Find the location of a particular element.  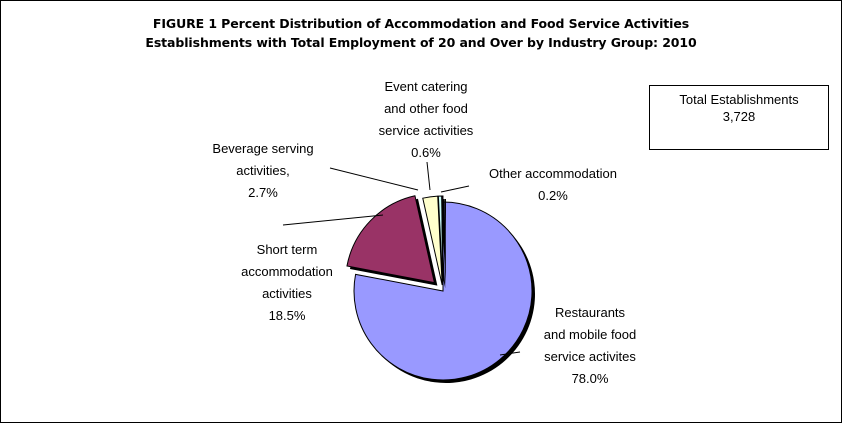

leader-line-other-accommodation is located at coordinates (455, 189).